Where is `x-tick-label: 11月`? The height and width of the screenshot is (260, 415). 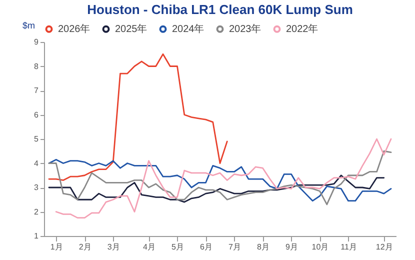
x-tick-label: 11月 is located at coordinates (348, 247).